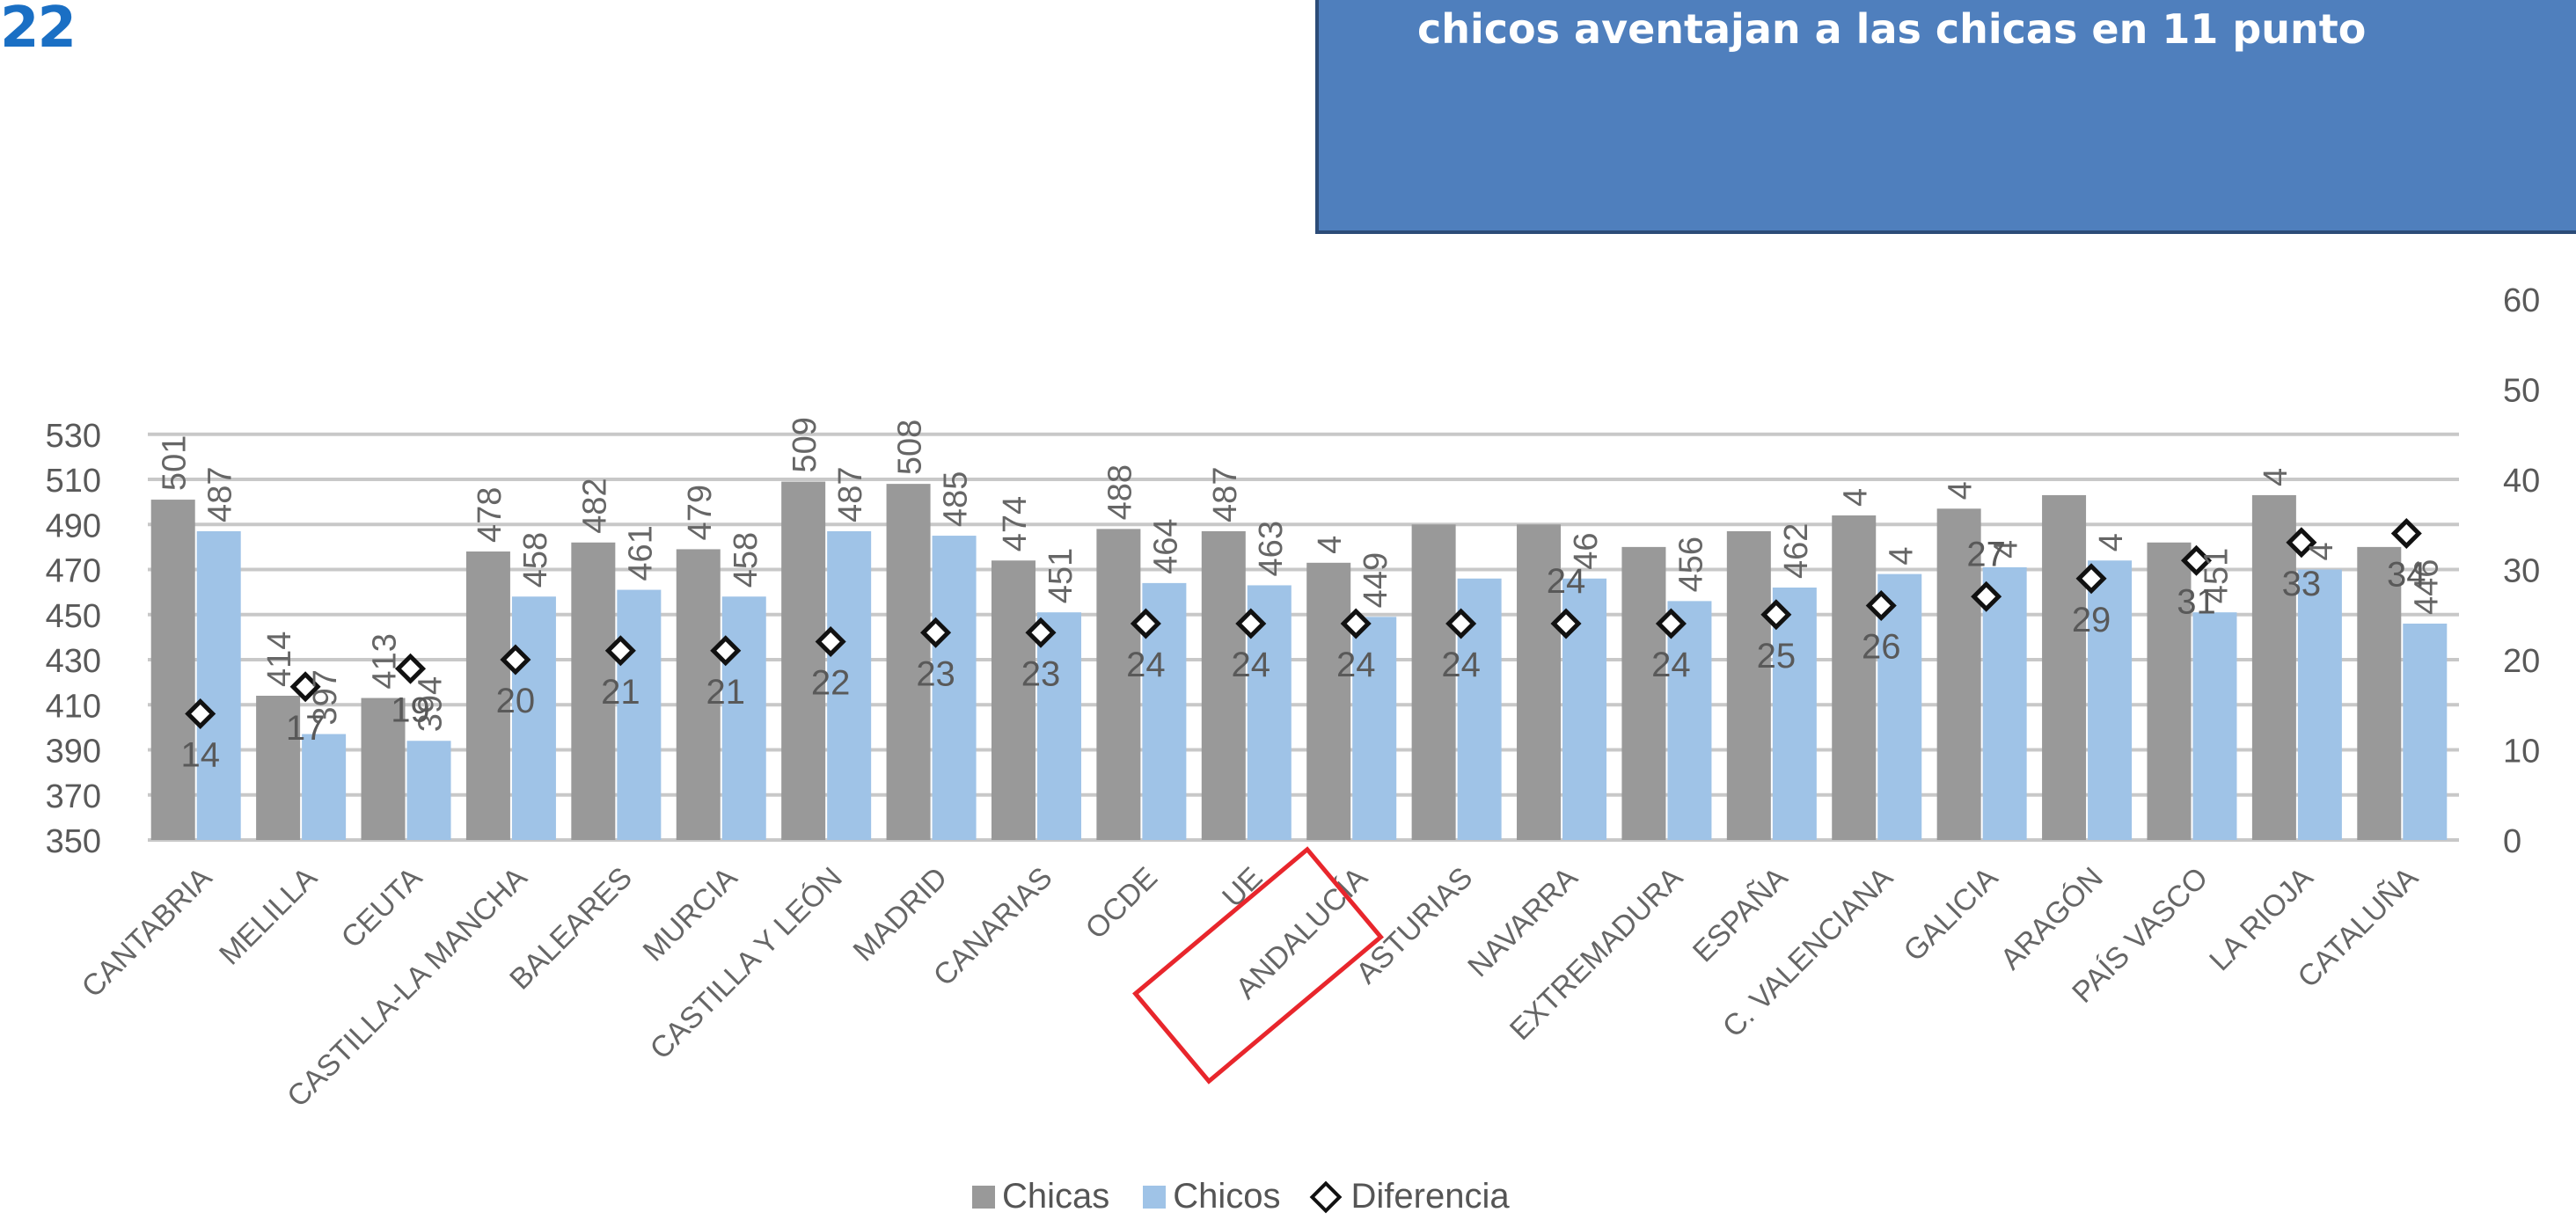 The width and height of the screenshot is (2576, 1227). Describe the element at coordinates (2521, 481) in the screenshot. I see `y-axis-right-tick: 40` at that location.